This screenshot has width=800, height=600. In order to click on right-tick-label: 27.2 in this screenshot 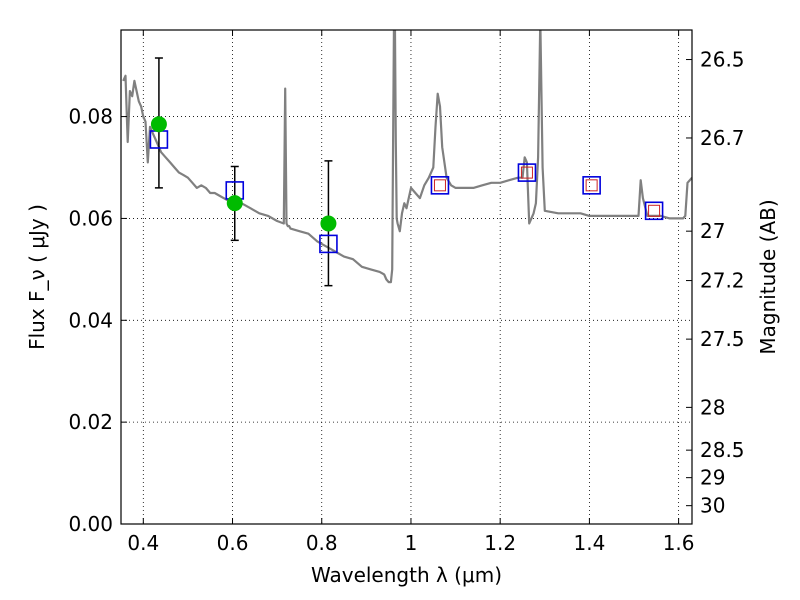, I will do `click(722, 281)`.